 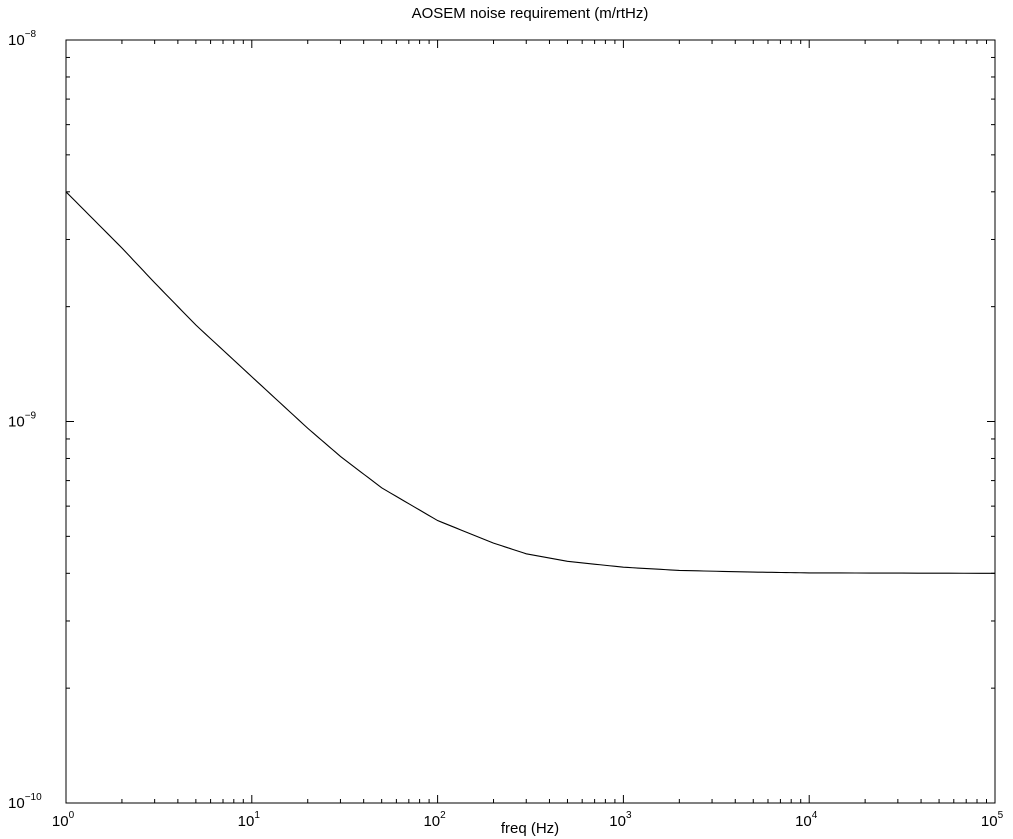 What do you see at coordinates (434, 820) in the screenshot?
I see `x-tick-label: 10²` at bounding box center [434, 820].